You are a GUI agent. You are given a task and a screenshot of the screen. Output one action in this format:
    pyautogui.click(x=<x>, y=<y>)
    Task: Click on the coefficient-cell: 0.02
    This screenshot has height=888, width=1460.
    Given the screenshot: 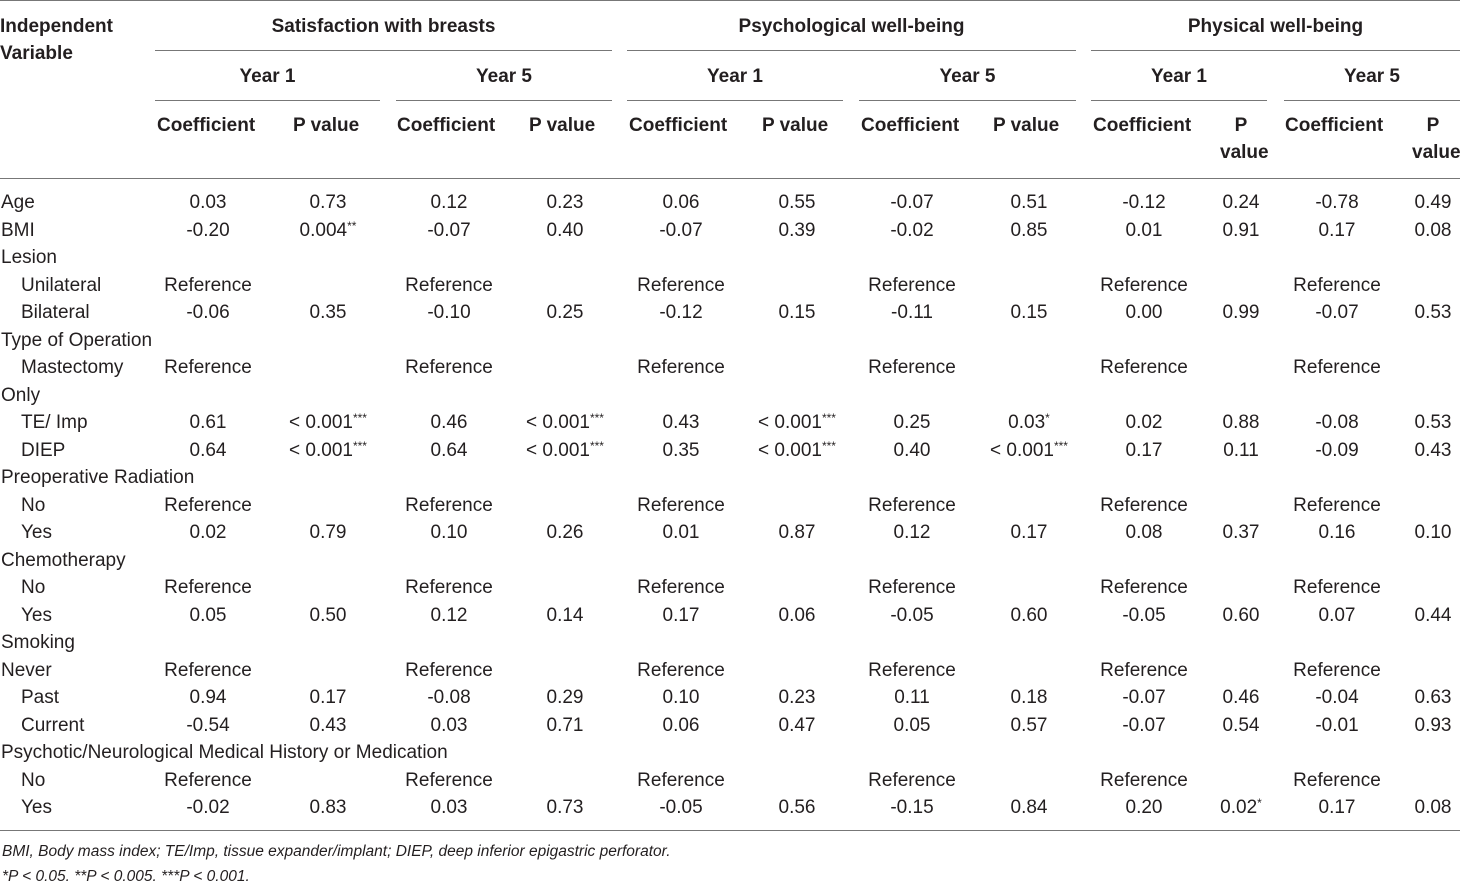 What is the action you would take?
    pyautogui.click(x=208, y=532)
    